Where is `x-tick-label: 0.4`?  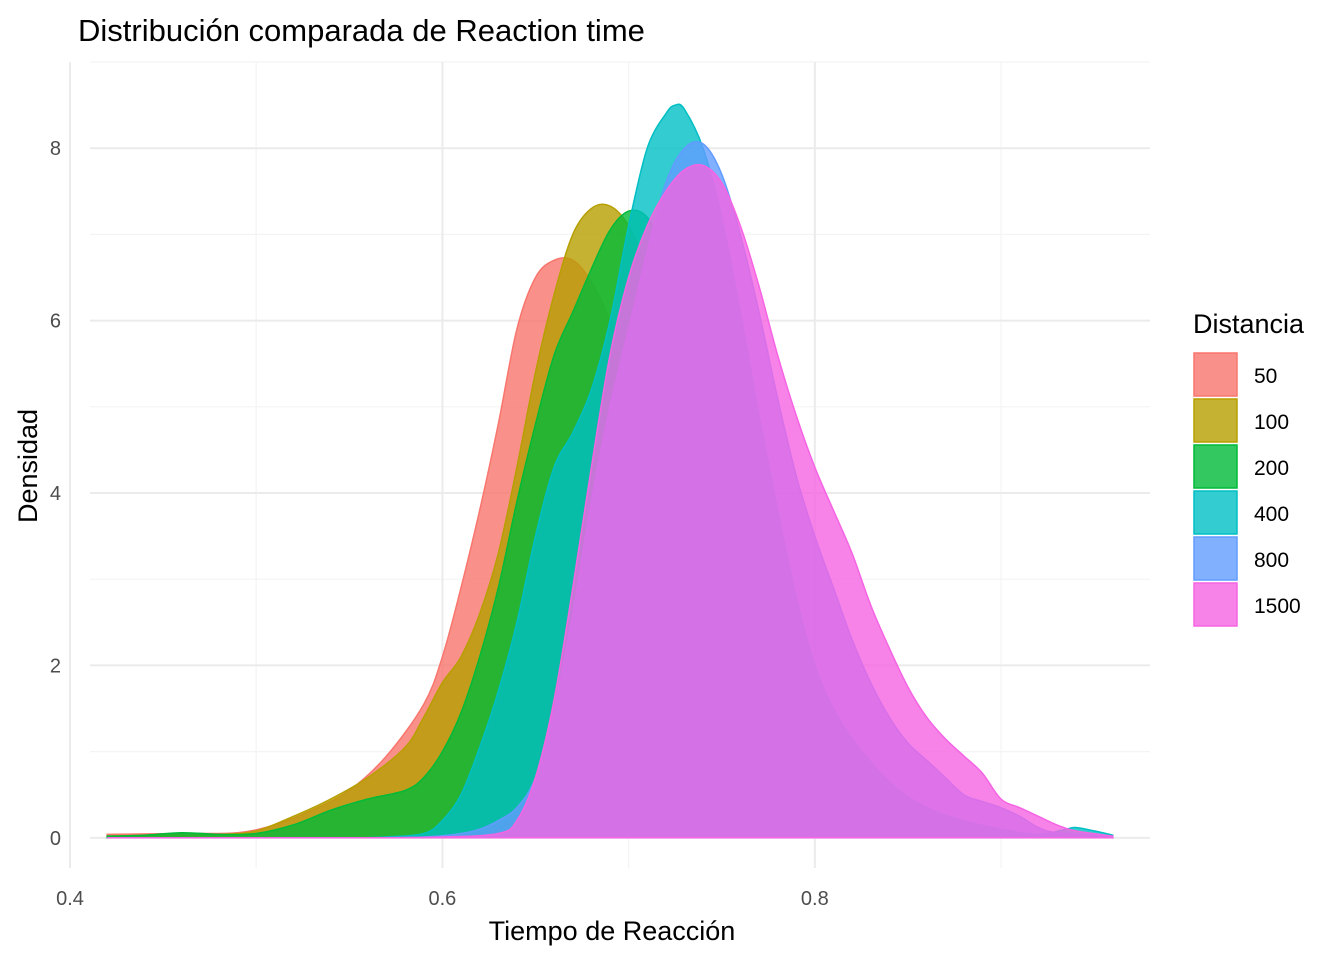 x-tick-label: 0.4 is located at coordinates (70, 899).